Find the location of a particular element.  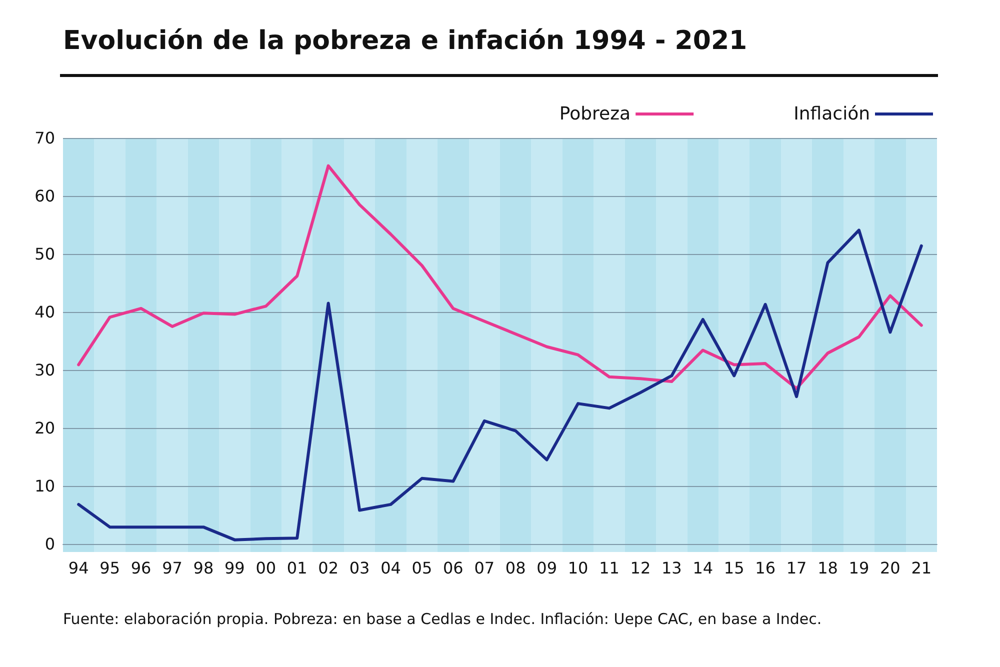

x-tick-label: 05 is located at coordinates (422, 568).